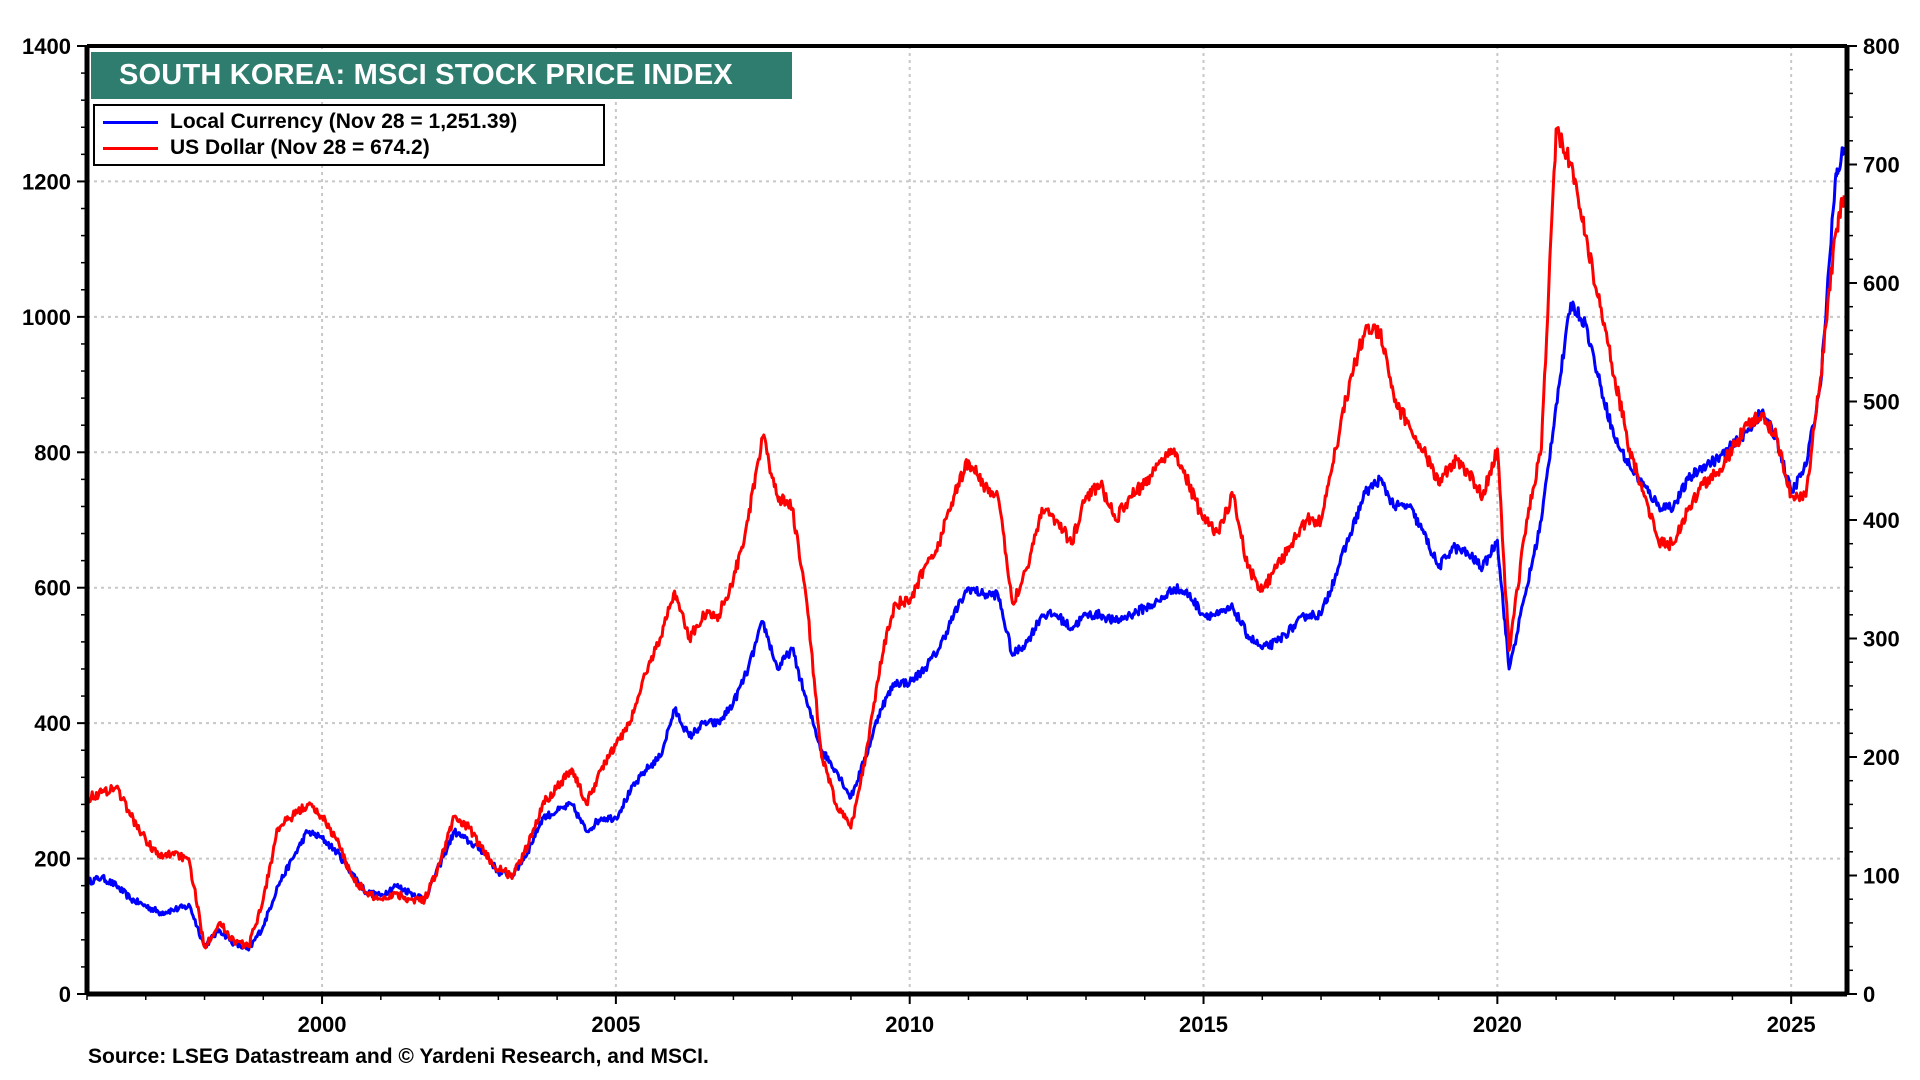  Describe the element at coordinates (65, 994) in the screenshot. I see `left-tick-label: 0` at that location.